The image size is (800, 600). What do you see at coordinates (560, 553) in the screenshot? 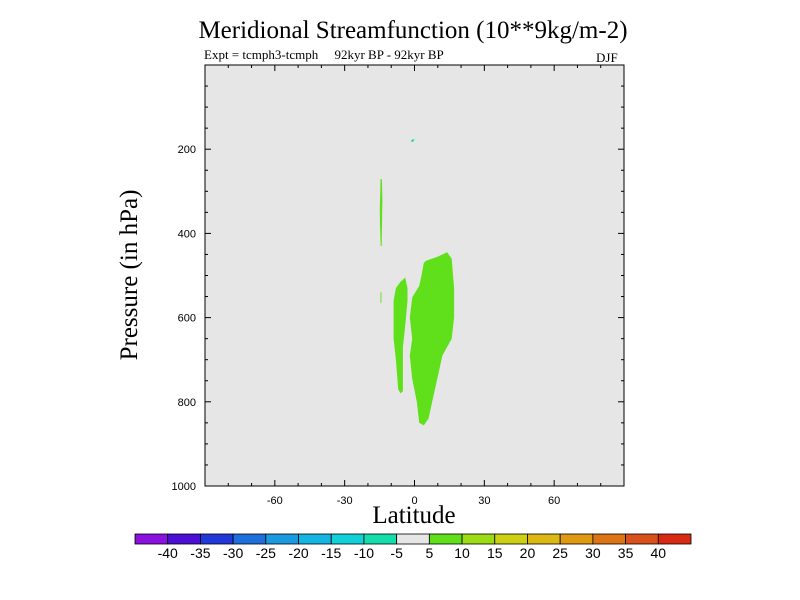
I see `colorbar-label: 25` at bounding box center [560, 553].